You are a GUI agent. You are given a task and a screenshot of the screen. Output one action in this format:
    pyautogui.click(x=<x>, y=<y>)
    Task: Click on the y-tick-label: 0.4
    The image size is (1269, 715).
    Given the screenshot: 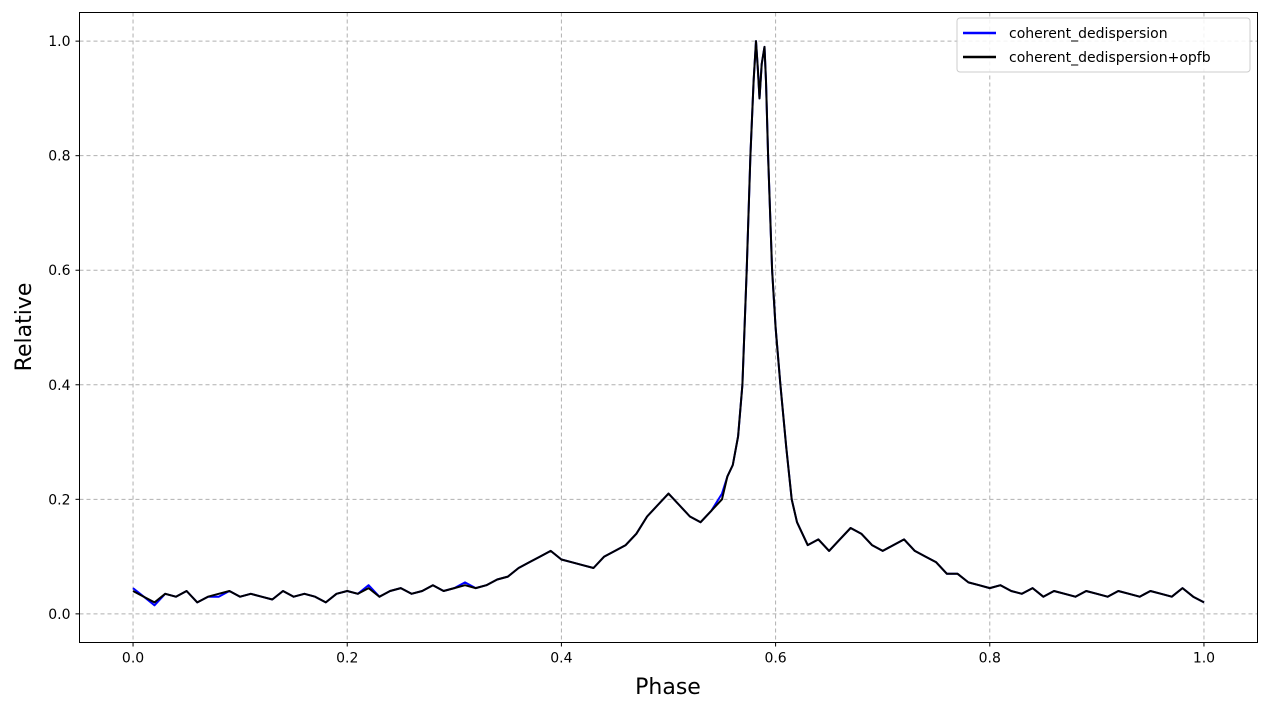 What is the action you would take?
    pyautogui.click(x=59, y=386)
    